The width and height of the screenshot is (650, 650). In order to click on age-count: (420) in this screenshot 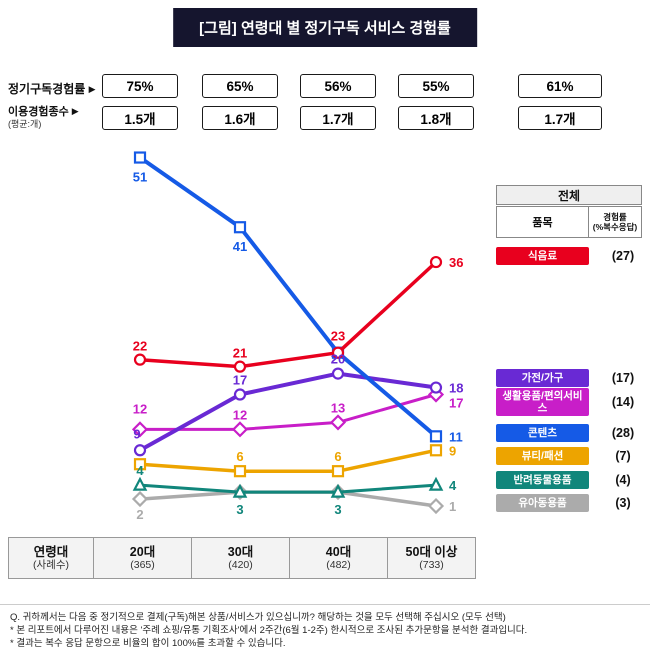, I will do `click(240, 565)`.